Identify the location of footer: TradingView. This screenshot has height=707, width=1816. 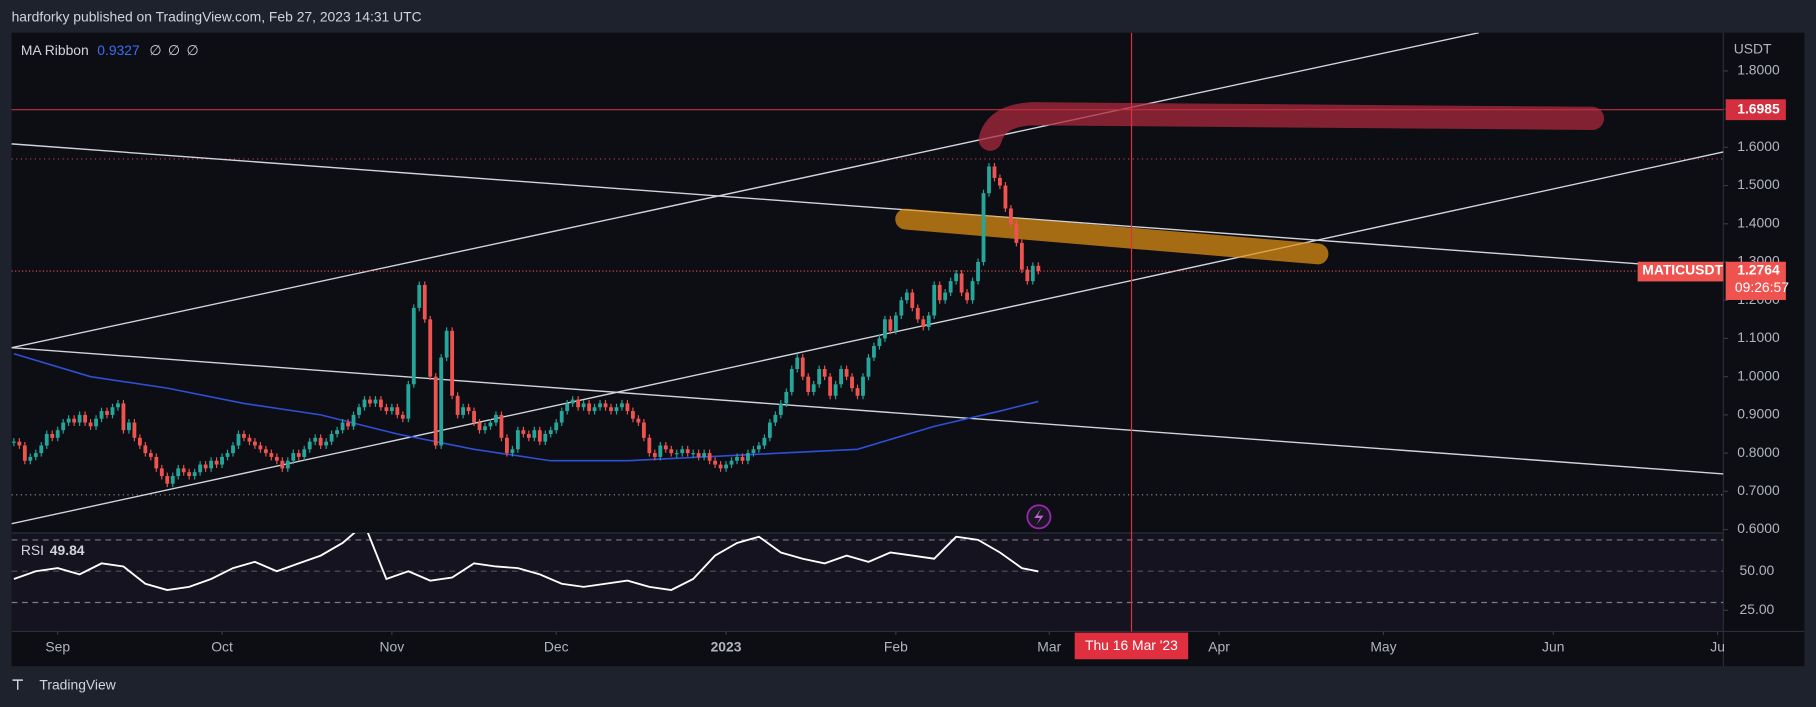
(77, 685).